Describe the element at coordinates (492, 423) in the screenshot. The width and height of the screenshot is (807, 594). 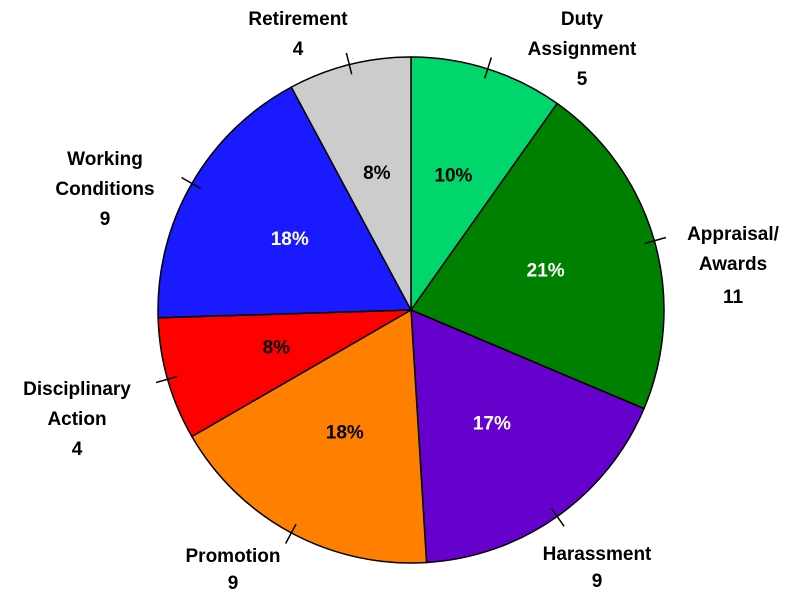
I see `percent-label: 17%` at that location.